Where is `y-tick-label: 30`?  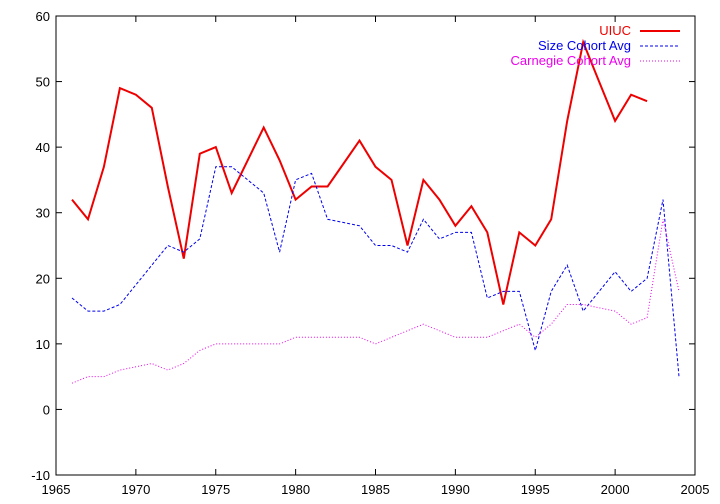 y-tick-label: 30 is located at coordinates (43, 213).